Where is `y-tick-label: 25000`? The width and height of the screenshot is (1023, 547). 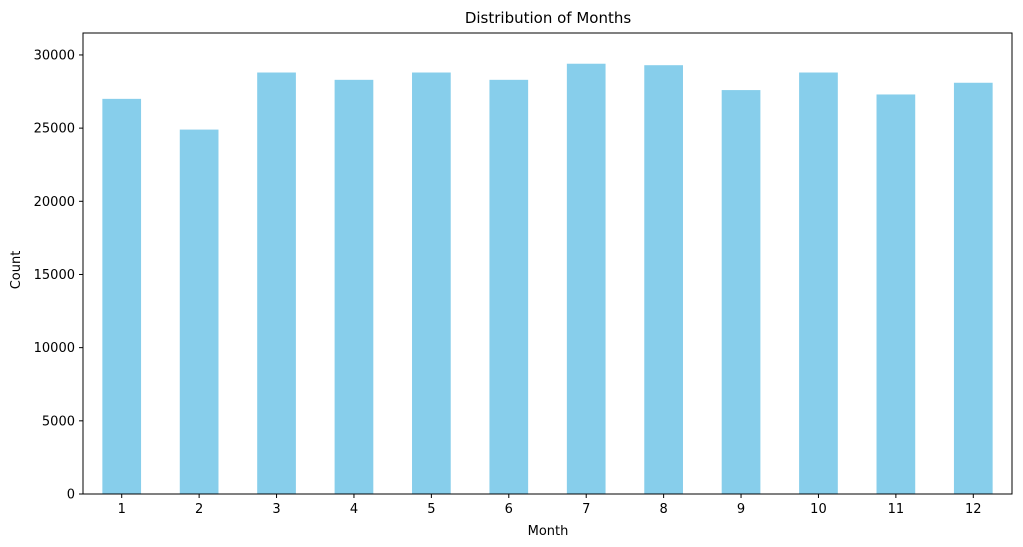
y-tick-label: 25000 is located at coordinates (54, 129).